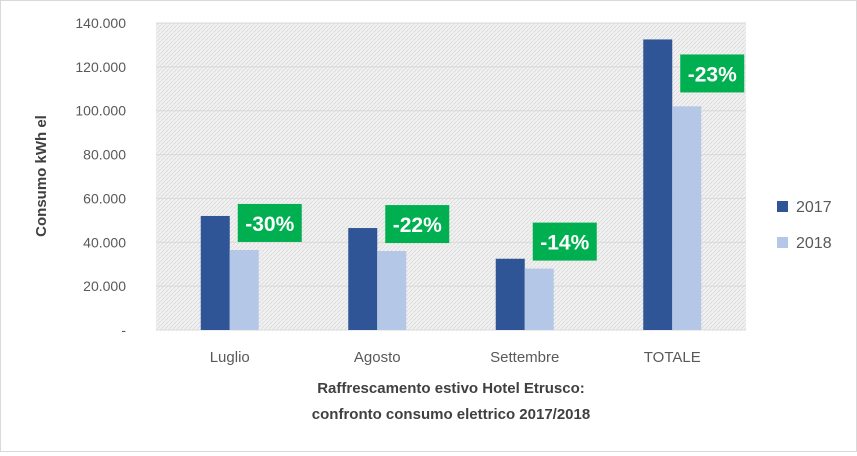 The width and height of the screenshot is (857, 456). Describe the element at coordinates (782, 242) in the screenshot. I see `legend-swatch-2018` at that location.